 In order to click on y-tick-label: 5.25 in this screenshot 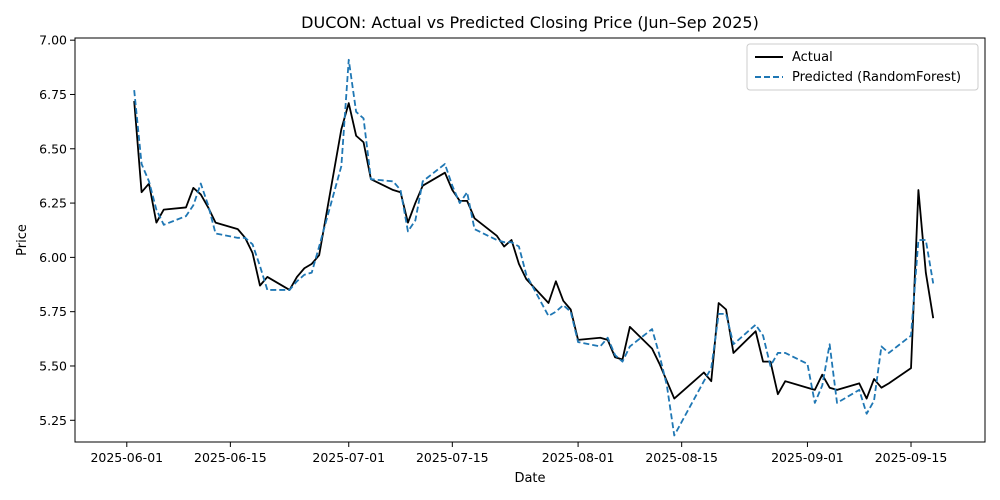, I will do `click(53, 420)`.